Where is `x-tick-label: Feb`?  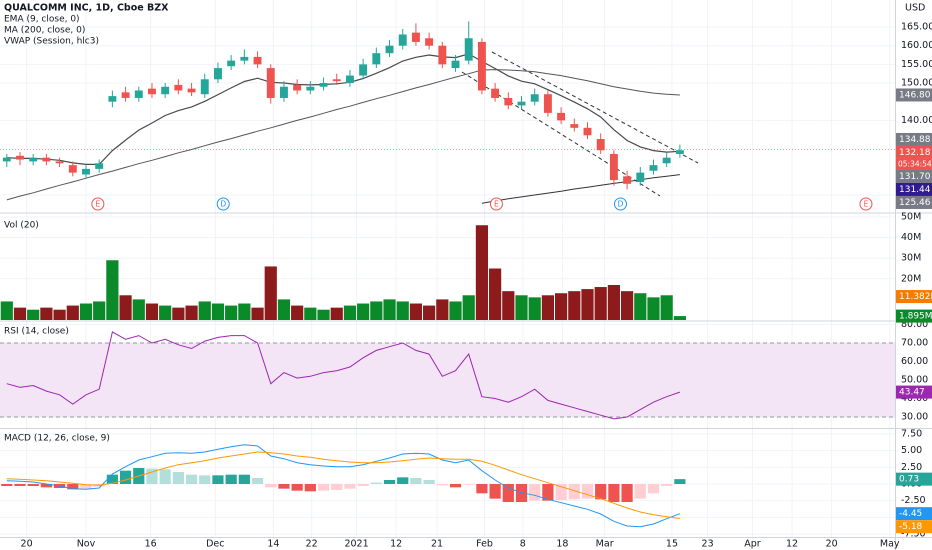
x-tick-label: Feb is located at coordinates (484, 544).